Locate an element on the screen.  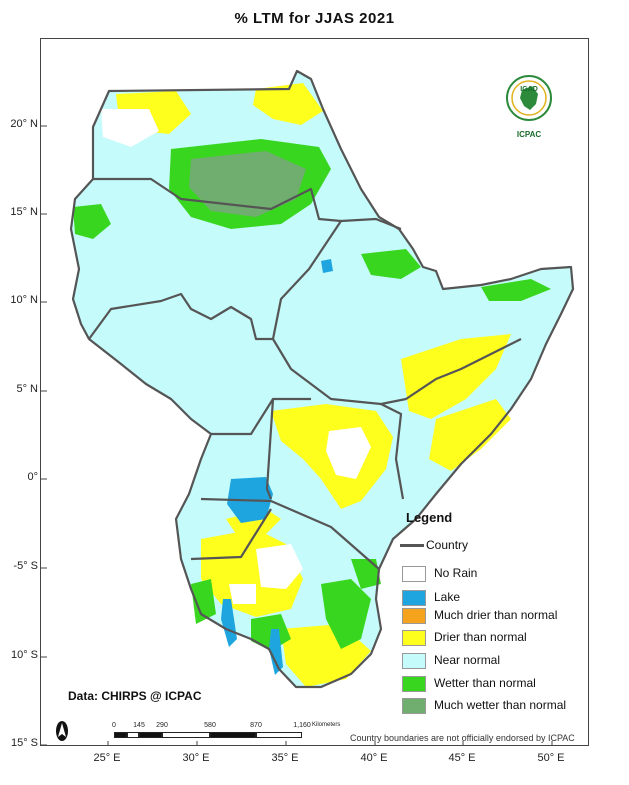
legend-item: Drier than normal is located at coordinates (464, 638).